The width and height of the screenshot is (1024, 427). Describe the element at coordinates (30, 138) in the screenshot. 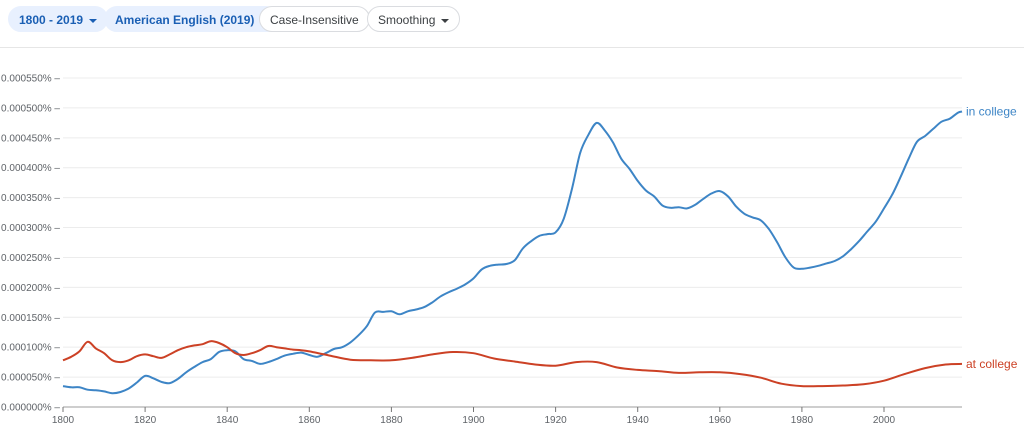

I see `y-tick-label: 0.000450% –` at that location.